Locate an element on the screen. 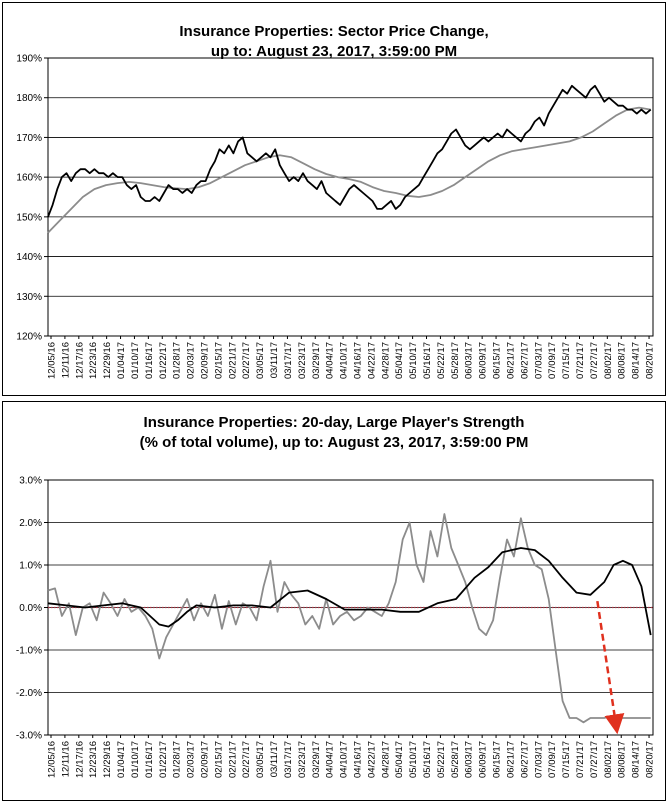 The image size is (669, 803). price-x-tick-label: 05/10/17 is located at coordinates (413, 360).